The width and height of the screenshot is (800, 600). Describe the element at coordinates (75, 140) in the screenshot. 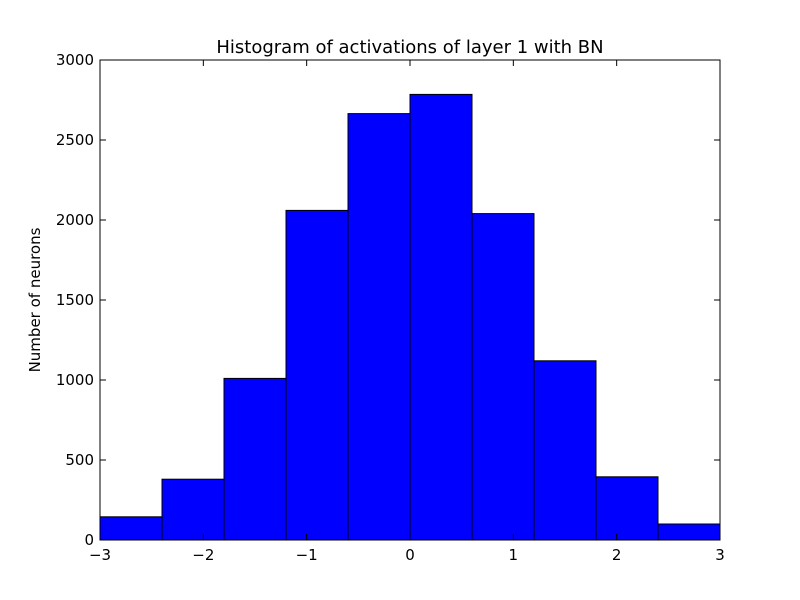

I see `y-tick-label: 2500` at that location.